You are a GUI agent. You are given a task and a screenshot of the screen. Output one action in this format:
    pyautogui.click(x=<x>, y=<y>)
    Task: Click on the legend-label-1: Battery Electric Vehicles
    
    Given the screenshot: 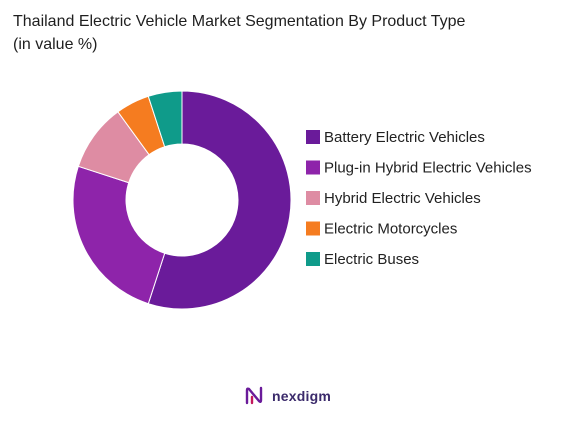 What is the action you would take?
    pyautogui.click(x=404, y=137)
    